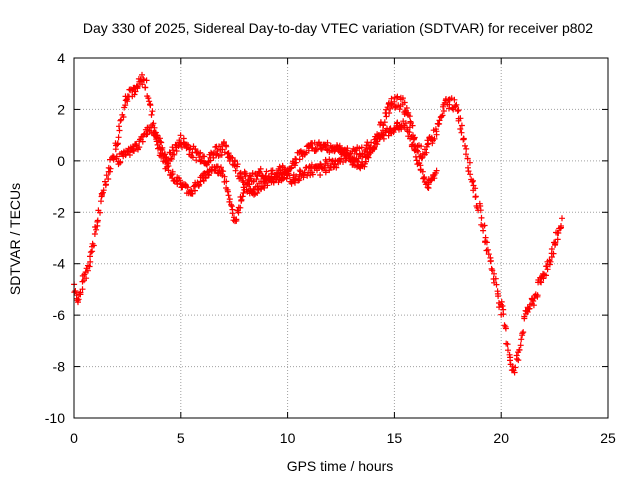 The image size is (640, 480). What do you see at coordinates (61, 109) in the screenshot?
I see `y-tick-label: 2` at bounding box center [61, 109].